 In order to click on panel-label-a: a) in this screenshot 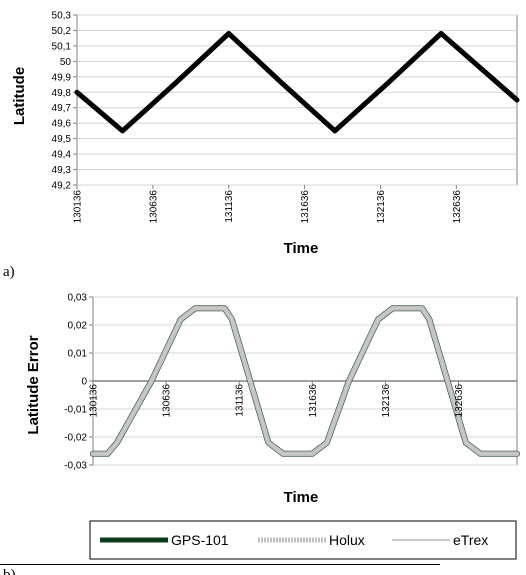, I will do `click(9, 272)`.